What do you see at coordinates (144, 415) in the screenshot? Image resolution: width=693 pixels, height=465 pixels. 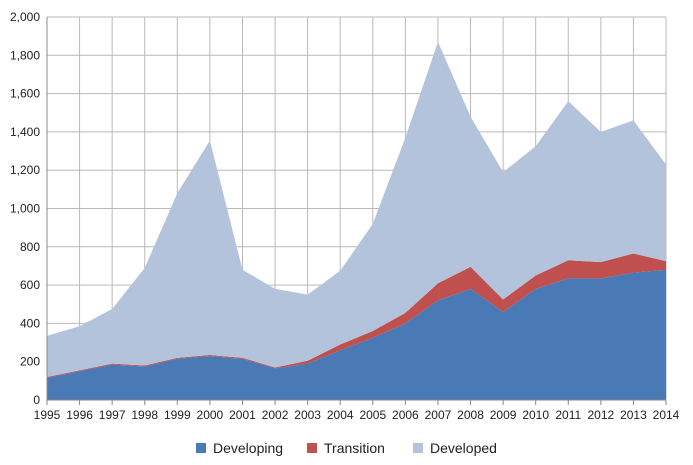 I see `x-tick-label: 1998` at bounding box center [144, 415].